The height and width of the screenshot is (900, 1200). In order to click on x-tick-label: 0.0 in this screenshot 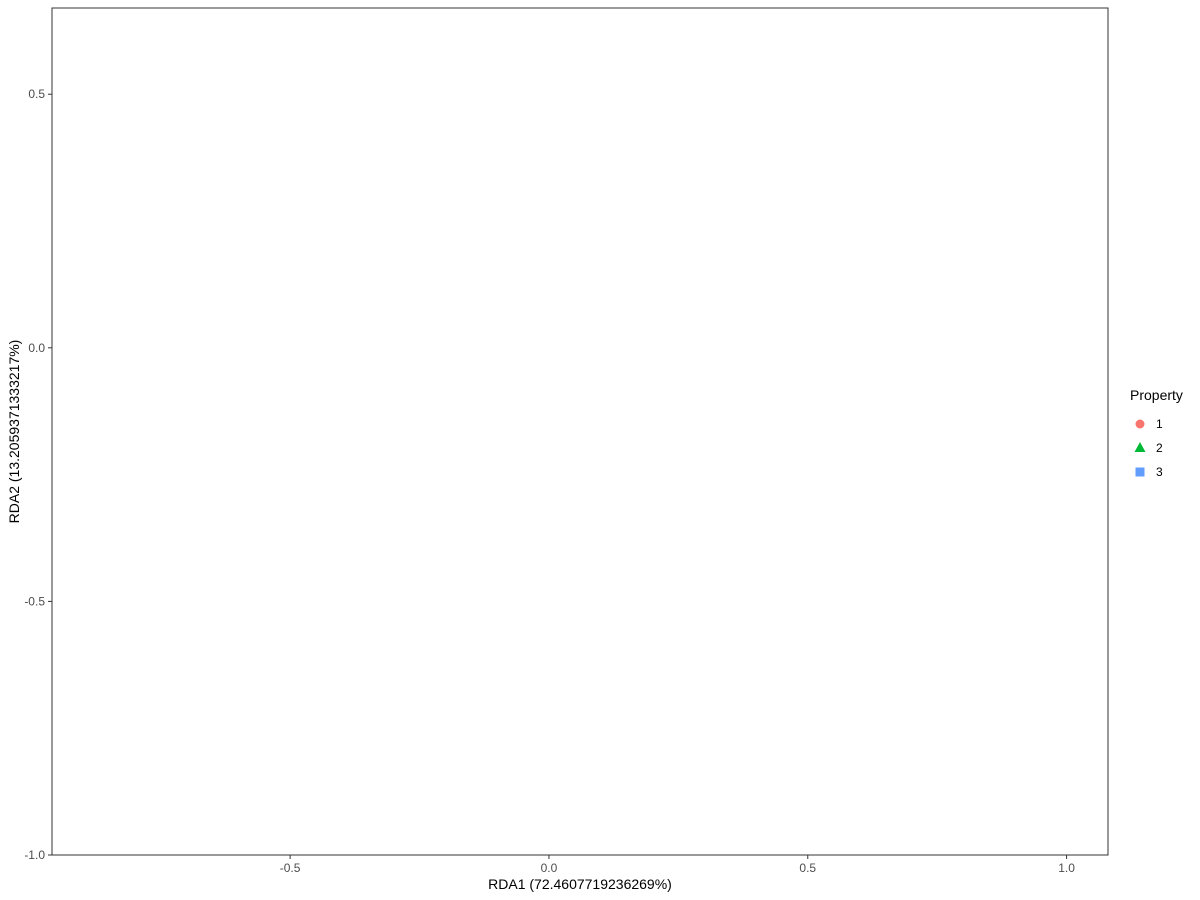, I will do `click(549, 868)`.